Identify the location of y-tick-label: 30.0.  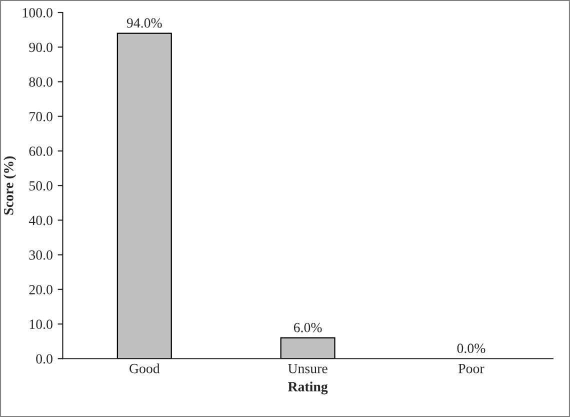
(40, 255).